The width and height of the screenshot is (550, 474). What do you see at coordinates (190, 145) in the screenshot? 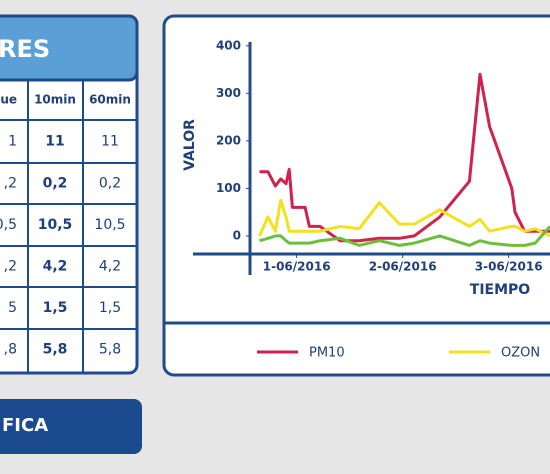
I see `y-axis-title: VALOR` at bounding box center [190, 145].